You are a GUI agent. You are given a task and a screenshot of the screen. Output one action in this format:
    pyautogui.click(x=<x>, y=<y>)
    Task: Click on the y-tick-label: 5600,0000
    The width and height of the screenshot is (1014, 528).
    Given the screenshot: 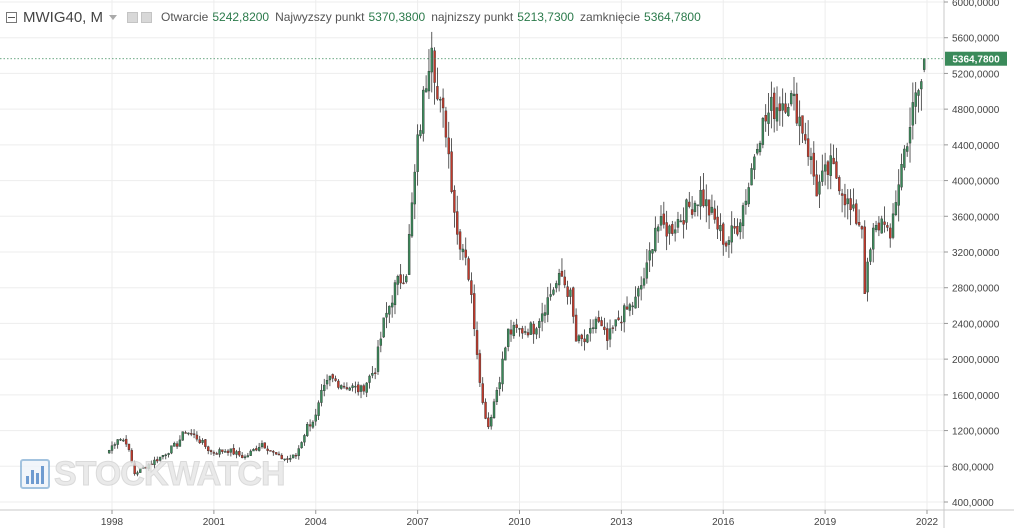 What is the action you would take?
    pyautogui.click(x=976, y=39)
    